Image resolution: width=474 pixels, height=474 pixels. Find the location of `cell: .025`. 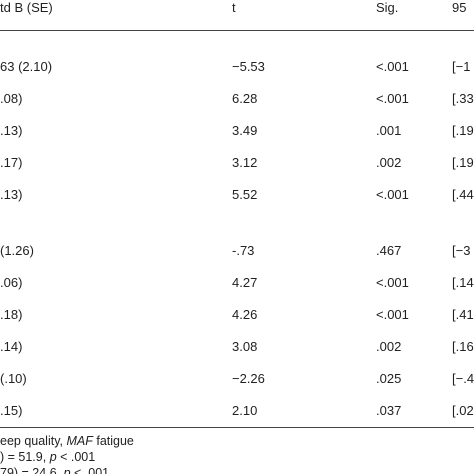

cell: .025 is located at coordinates (389, 378).